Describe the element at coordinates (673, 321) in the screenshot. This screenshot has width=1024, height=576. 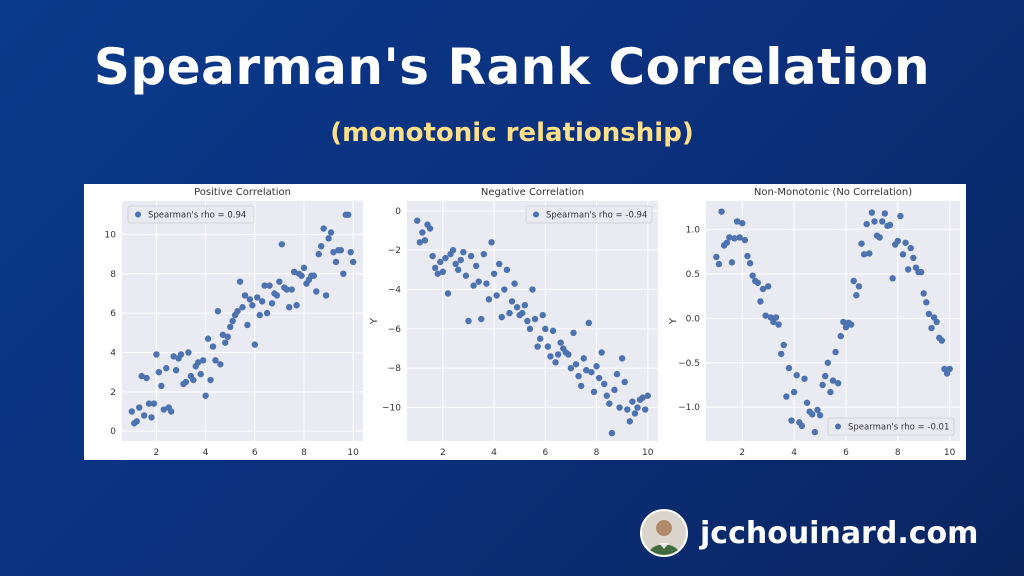
I see `y-axis-label: Y` at that location.